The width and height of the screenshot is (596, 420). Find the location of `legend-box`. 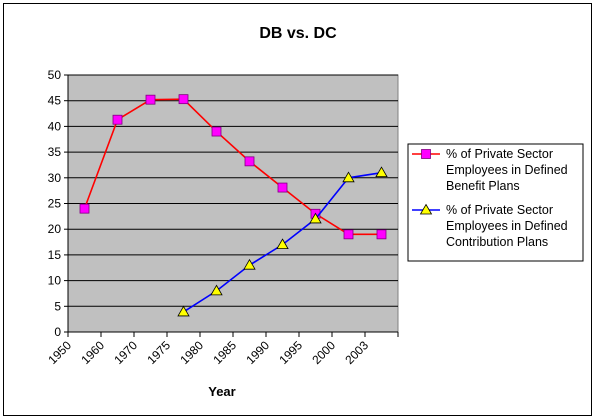

legend-box is located at coordinates (495, 202).